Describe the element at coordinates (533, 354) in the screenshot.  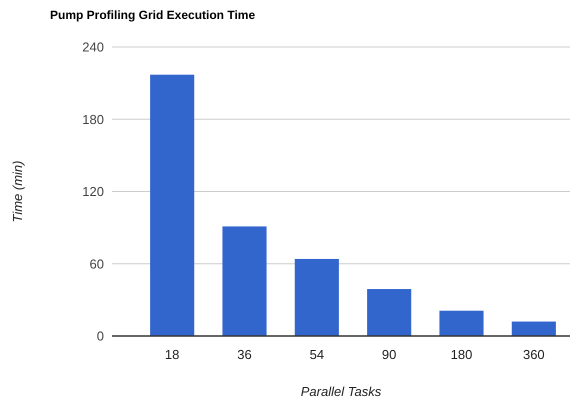
I see `x-tick-label: 360` at that location.